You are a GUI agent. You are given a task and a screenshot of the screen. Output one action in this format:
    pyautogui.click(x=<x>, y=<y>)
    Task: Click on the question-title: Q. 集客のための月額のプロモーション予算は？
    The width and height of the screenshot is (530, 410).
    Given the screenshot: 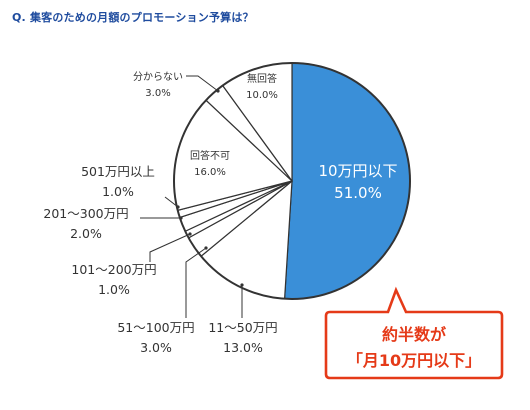 What is the action you would take?
    pyautogui.click(x=133, y=17)
    